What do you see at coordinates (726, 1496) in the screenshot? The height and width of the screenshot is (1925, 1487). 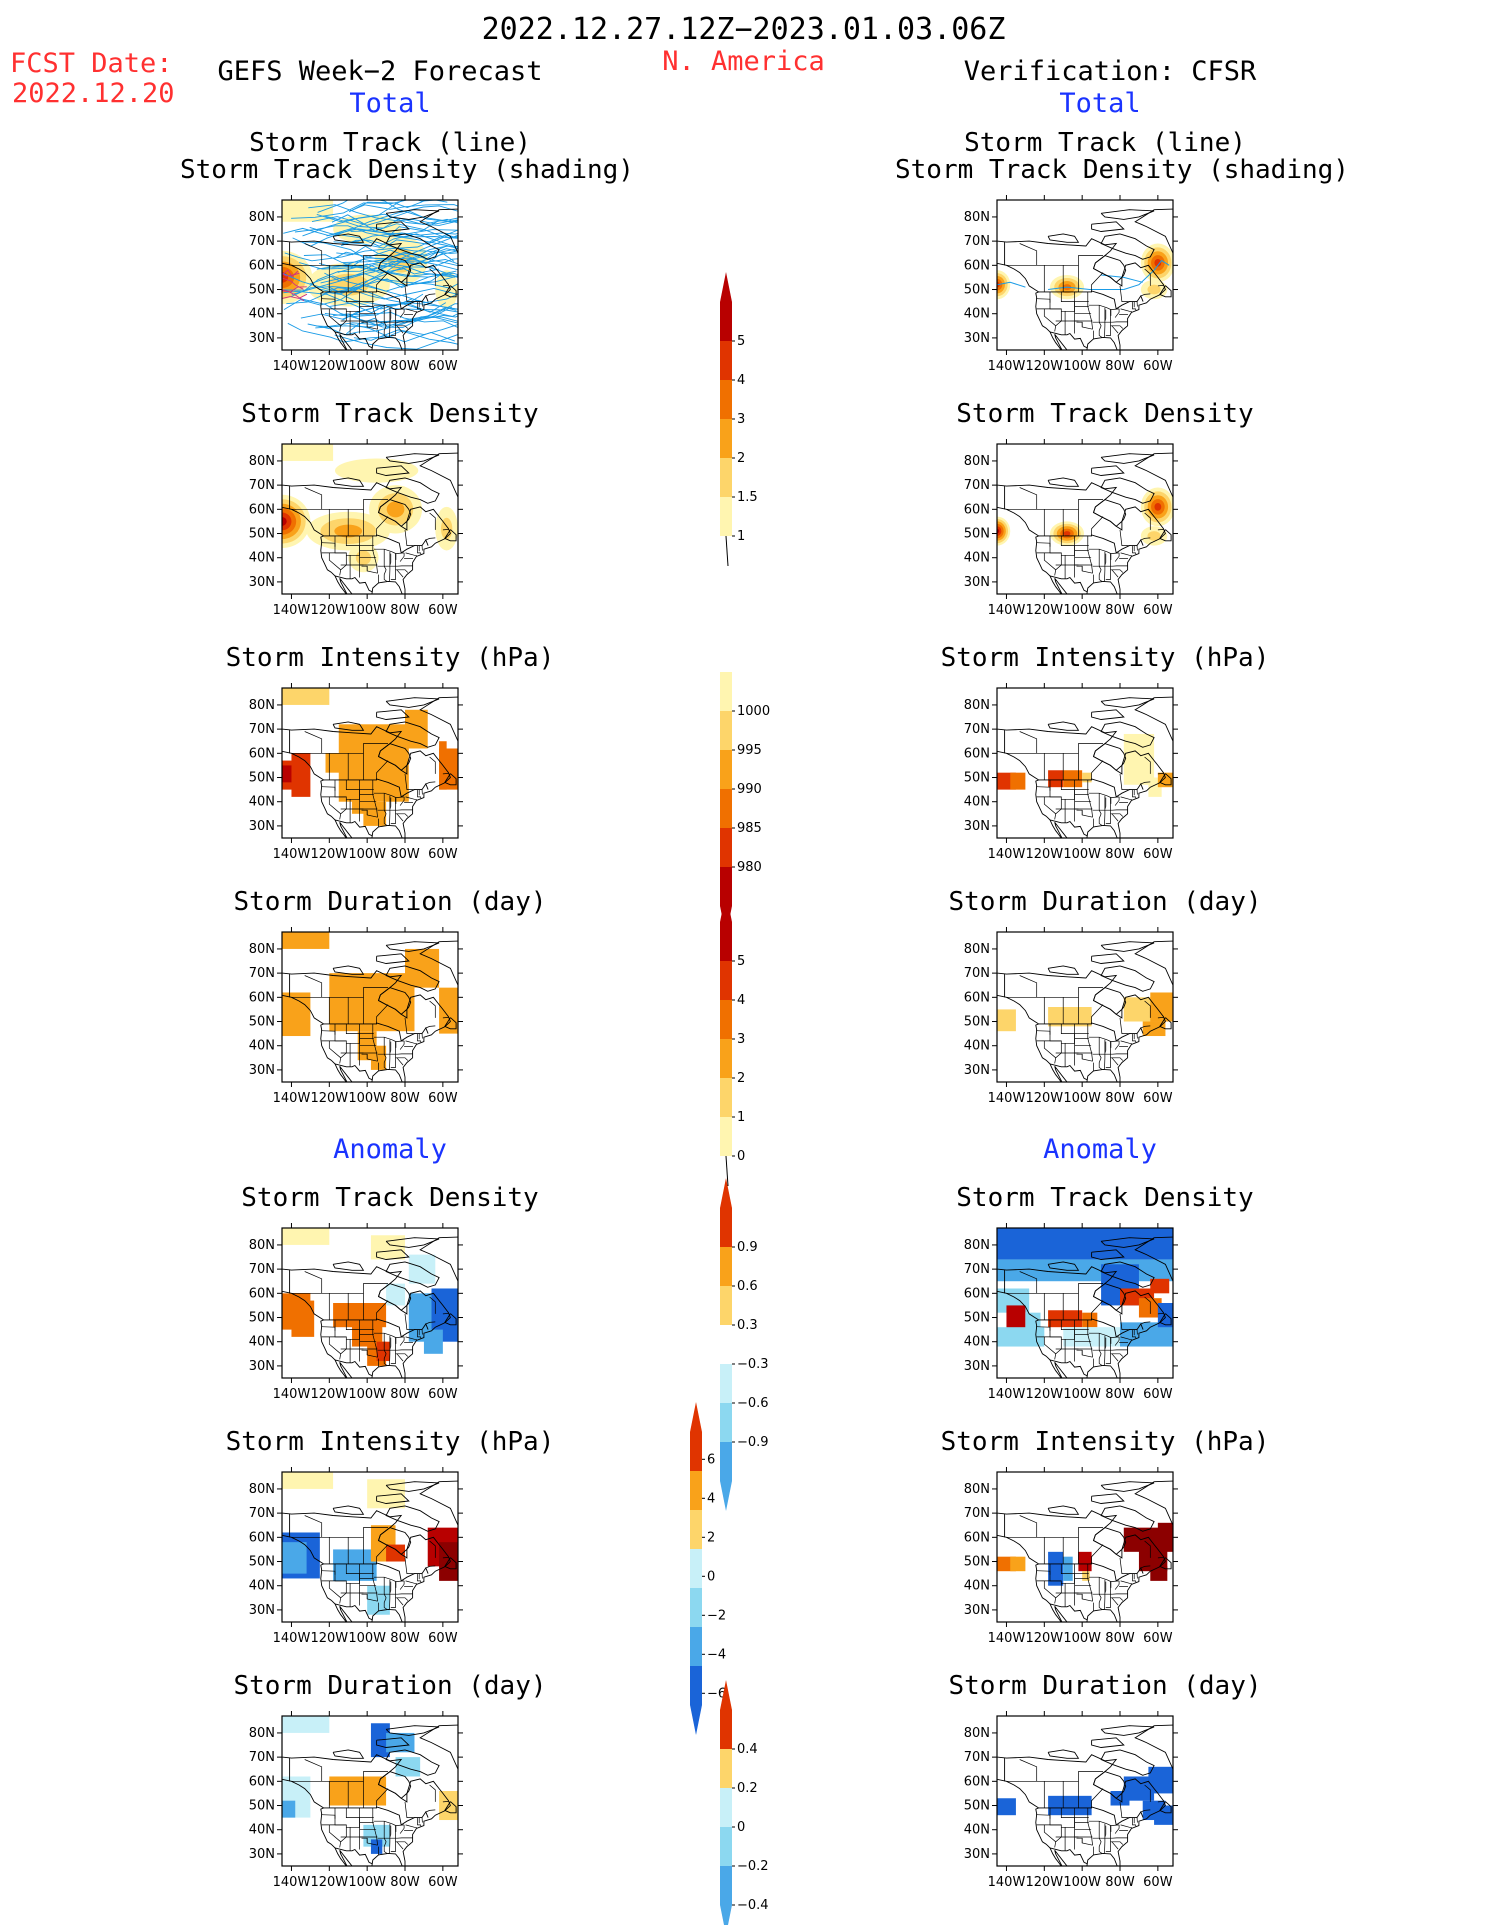 I see `colorbar-bottom-arrow` at bounding box center [726, 1496].